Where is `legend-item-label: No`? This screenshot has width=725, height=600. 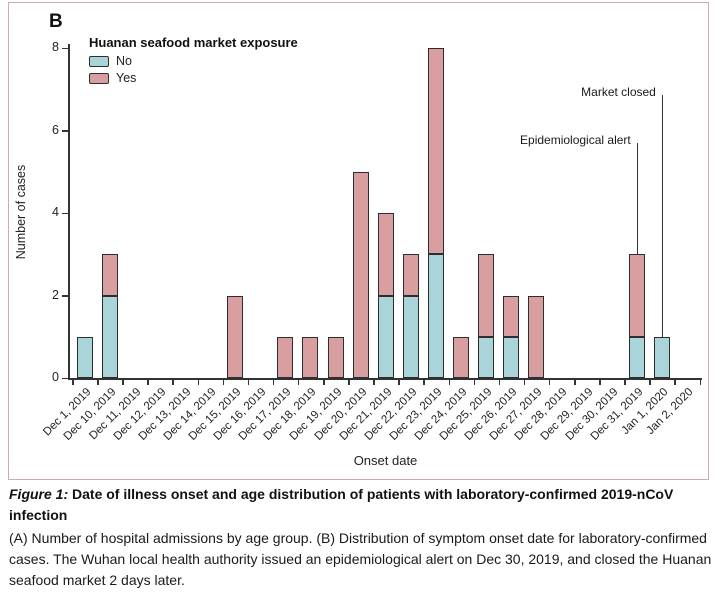 legend-item-label: No is located at coordinates (124, 61).